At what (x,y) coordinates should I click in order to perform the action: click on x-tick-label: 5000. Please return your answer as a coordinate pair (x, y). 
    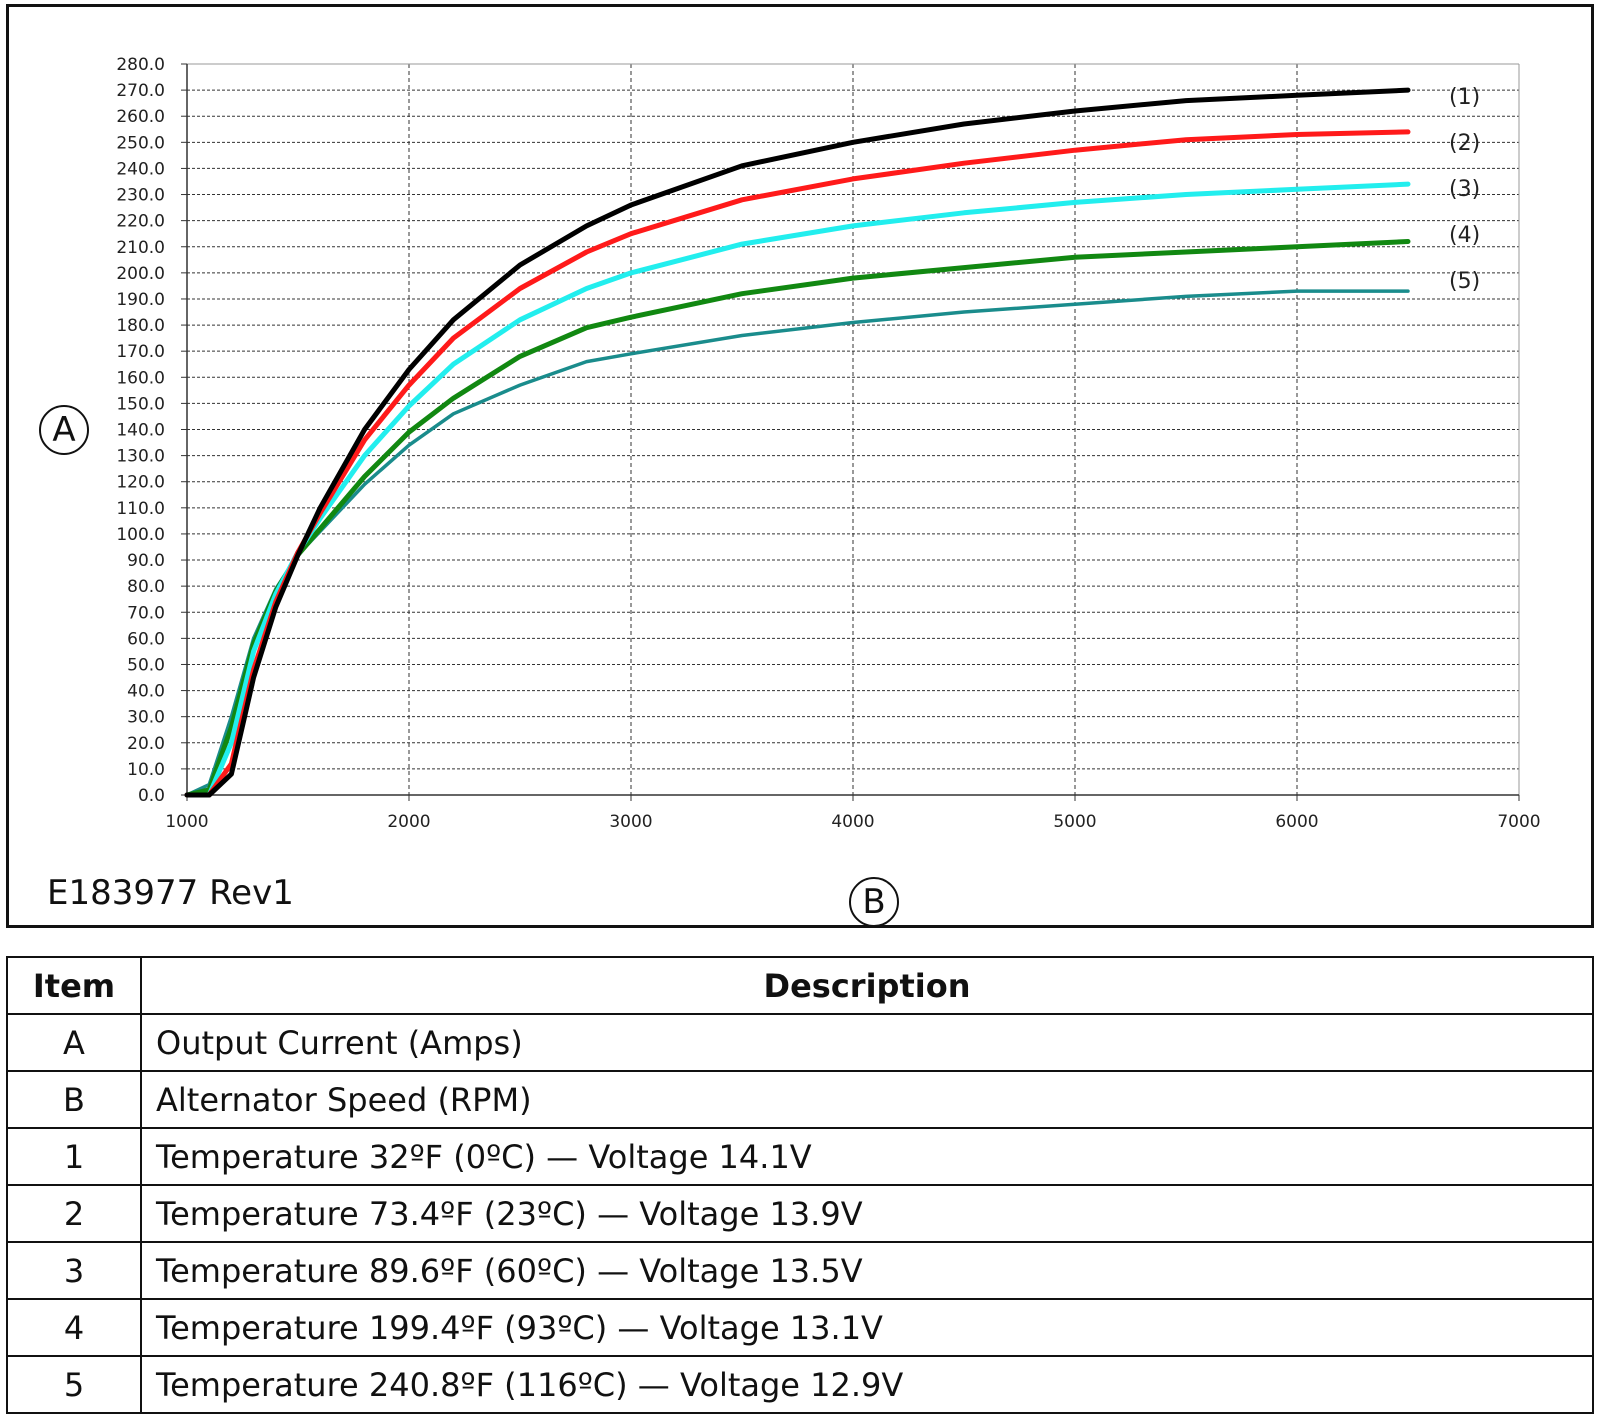
    Looking at the image, I should click on (1074, 822).